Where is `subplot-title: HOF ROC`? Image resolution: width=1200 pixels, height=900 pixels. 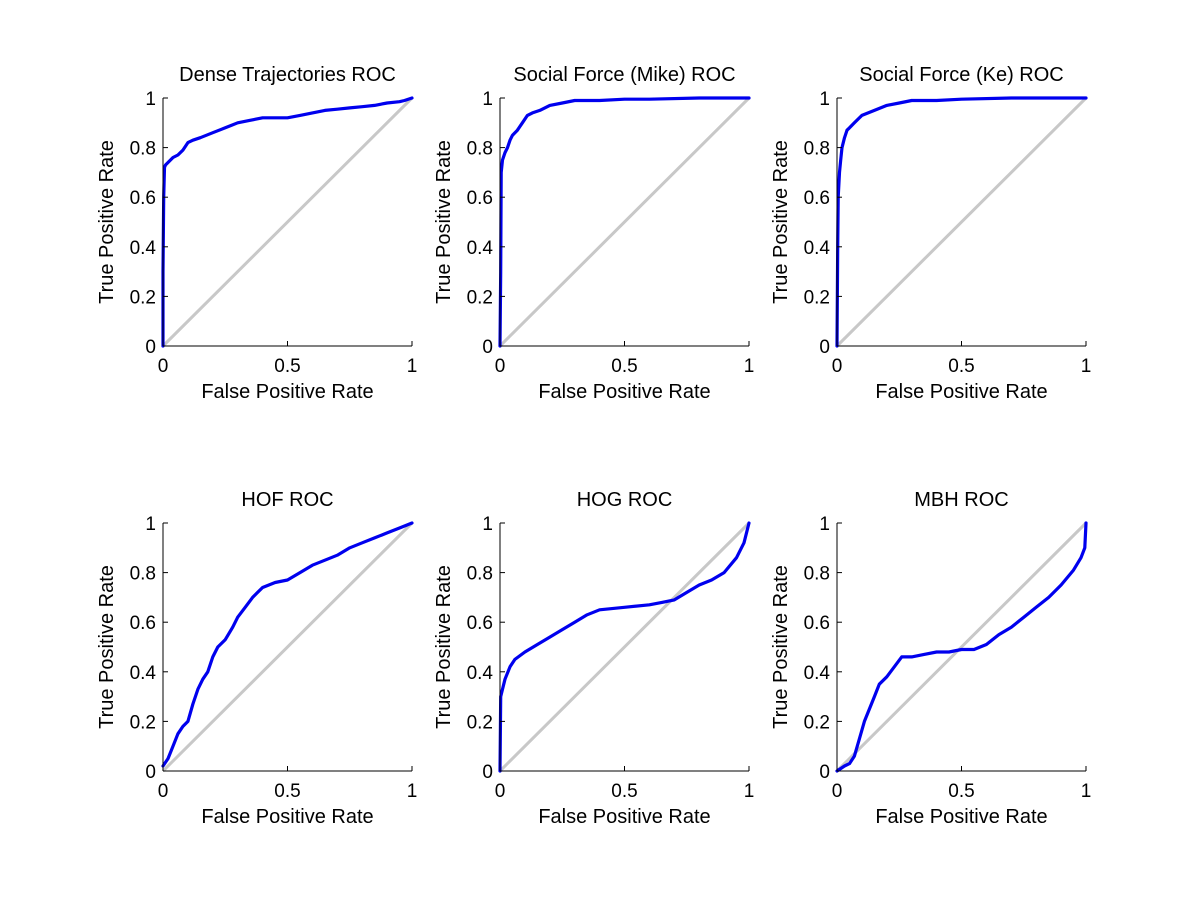
subplot-title: HOF ROC is located at coordinates (287, 500).